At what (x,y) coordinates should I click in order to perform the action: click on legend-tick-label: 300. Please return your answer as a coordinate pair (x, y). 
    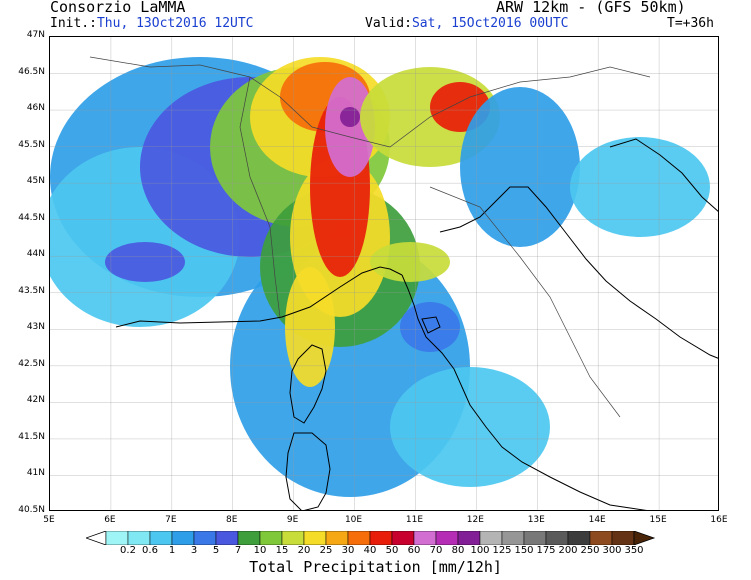
    Looking at the image, I should click on (612, 550).